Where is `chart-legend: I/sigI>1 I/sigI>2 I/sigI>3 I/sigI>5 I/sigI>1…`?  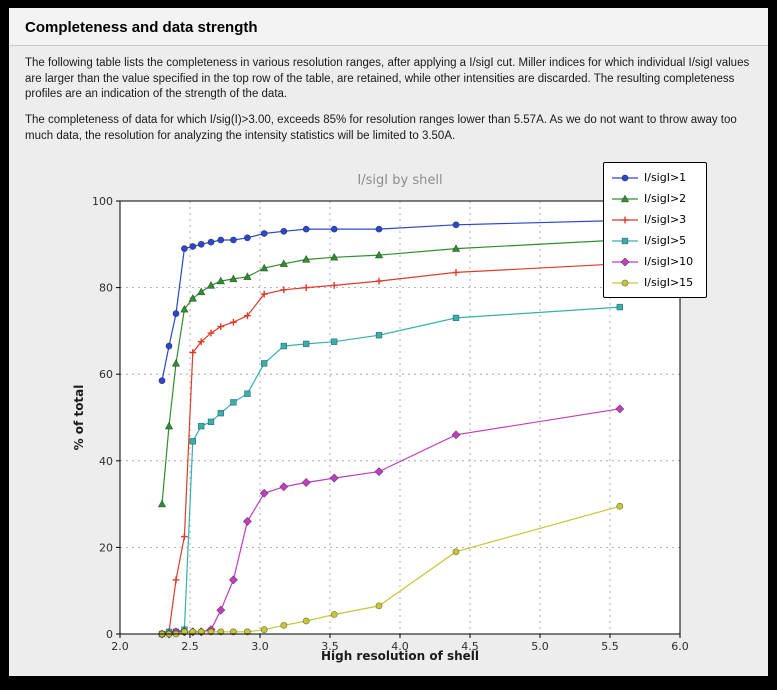
chart-legend: I/sigI>1 I/sigI>2 I/sigI>3 I/sigI>5 I/sigI>1… is located at coordinates (655, 230).